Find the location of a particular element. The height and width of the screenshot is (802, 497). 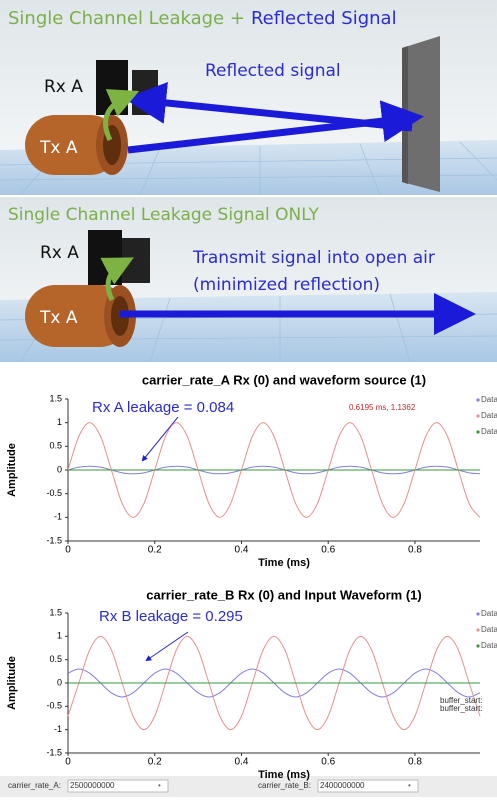

floor-grid is located at coordinates (248, 168).